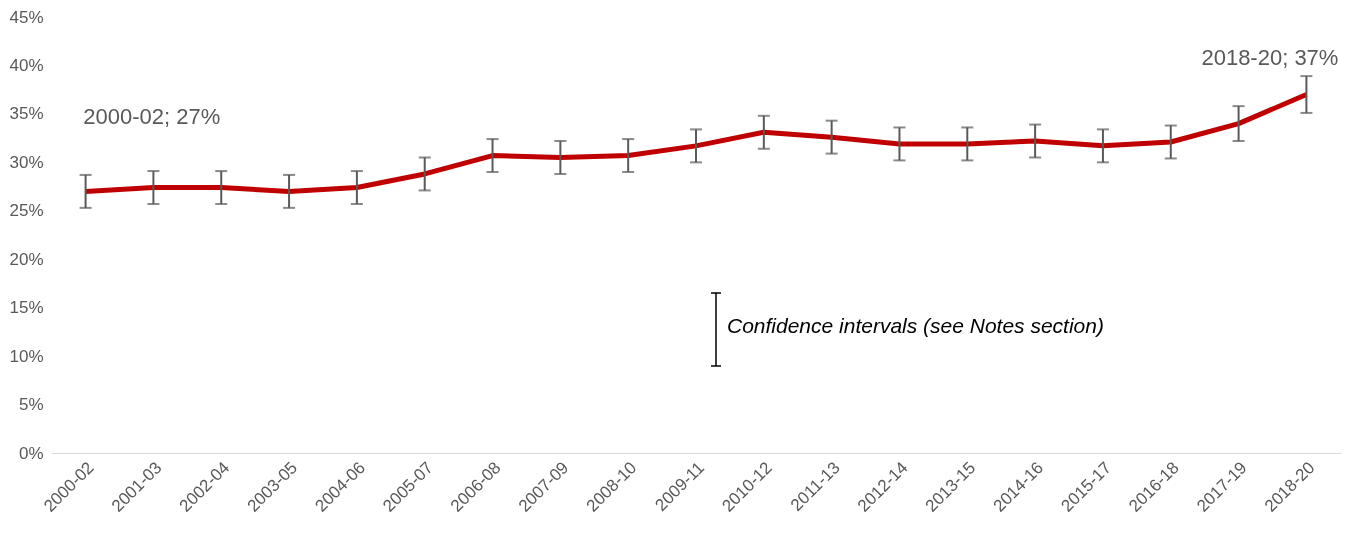 This screenshot has height=535, width=1371. I want to click on y-tick-label: 0%, so click(31, 453).